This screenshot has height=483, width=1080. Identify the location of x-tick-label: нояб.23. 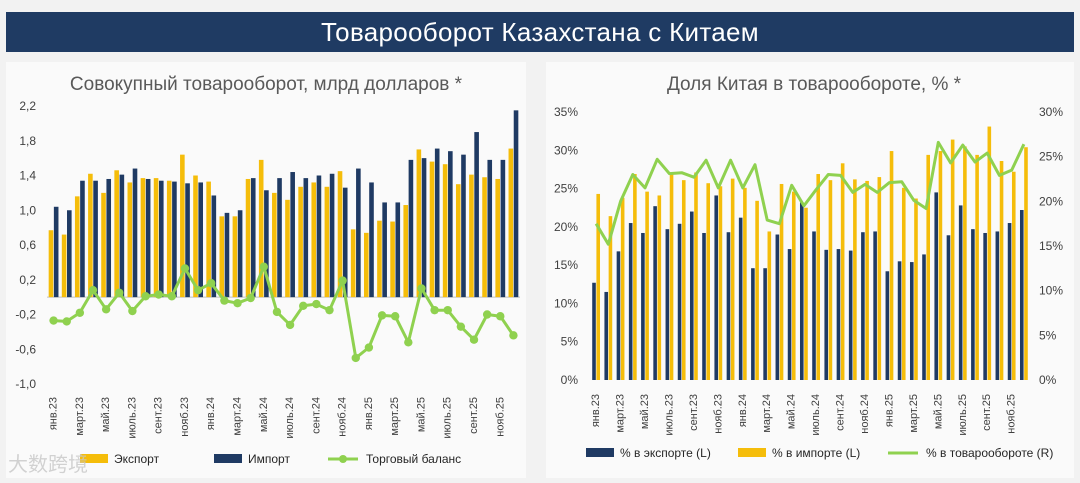
(185, 417).